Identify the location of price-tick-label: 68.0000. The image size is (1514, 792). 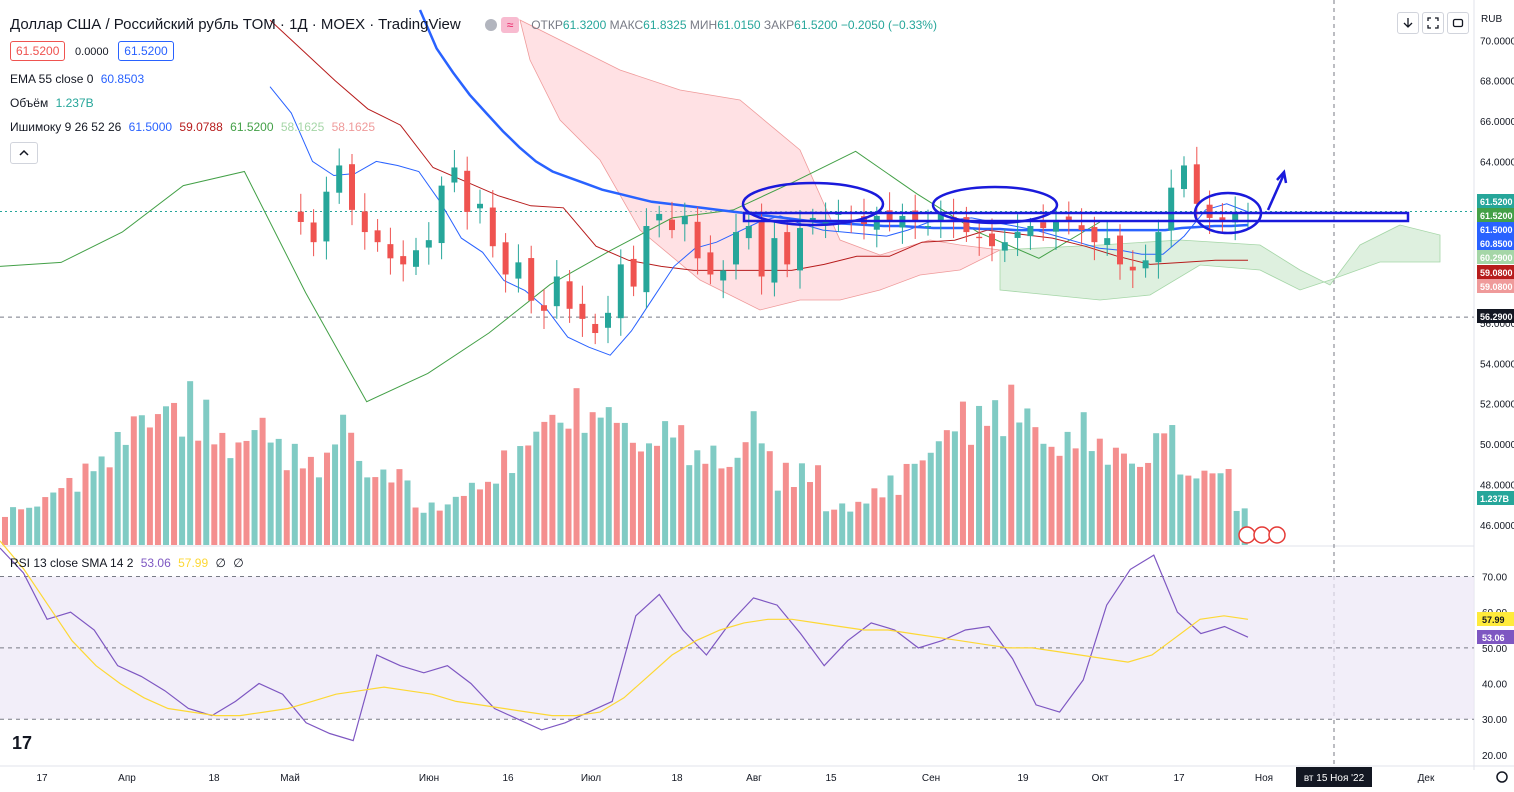
(1497, 82).